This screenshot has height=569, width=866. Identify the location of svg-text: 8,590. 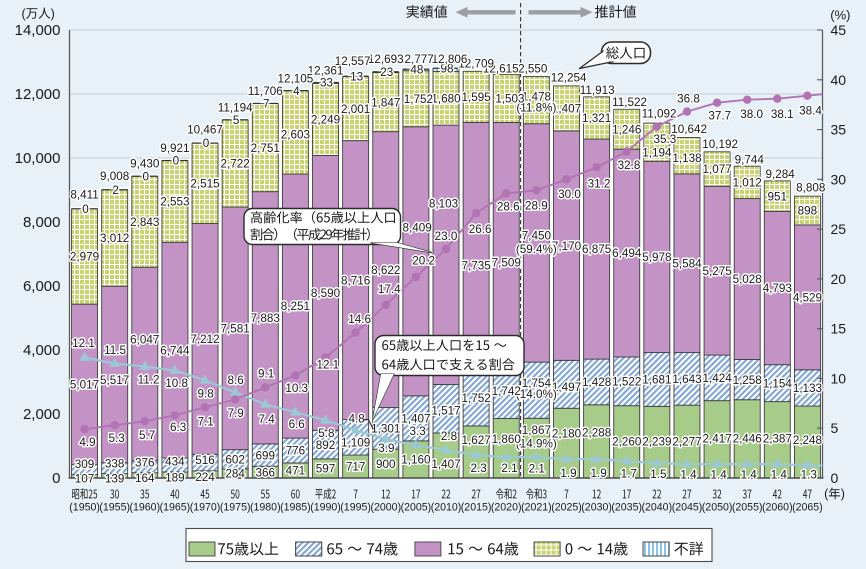
(326, 293).